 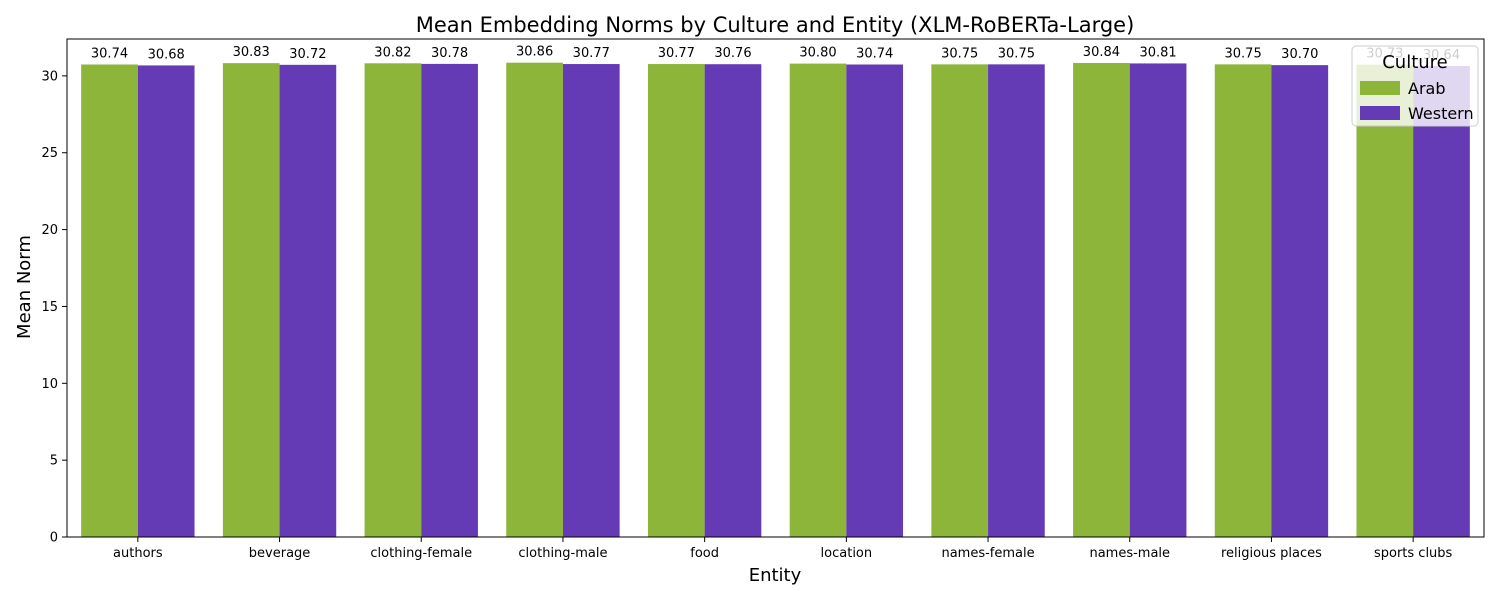 What do you see at coordinates (534, 52) in the screenshot?
I see `data-label: 30.86` at bounding box center [534, 52].